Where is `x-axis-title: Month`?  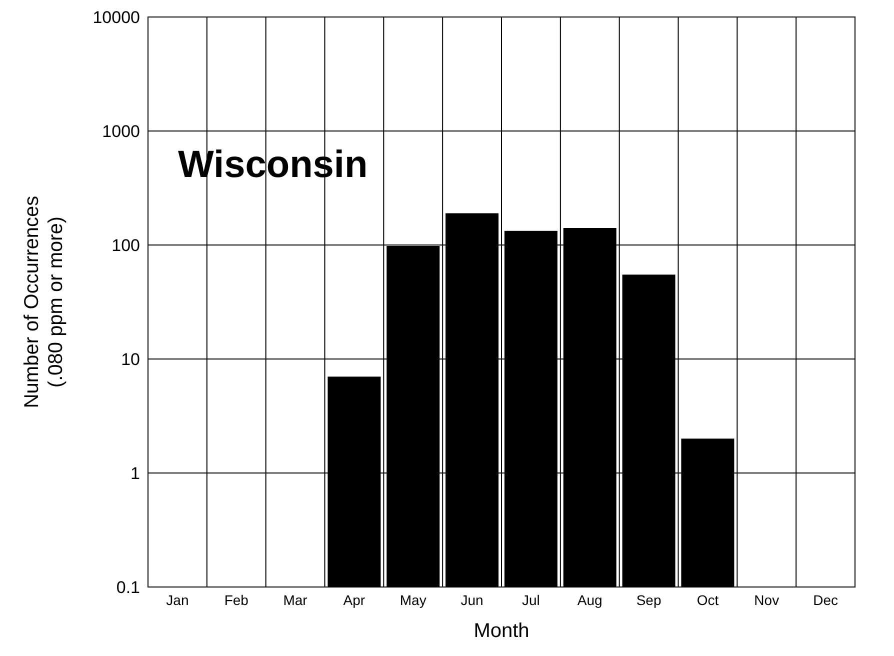 x-axis-title: Month is located at coordinates (502, 631).